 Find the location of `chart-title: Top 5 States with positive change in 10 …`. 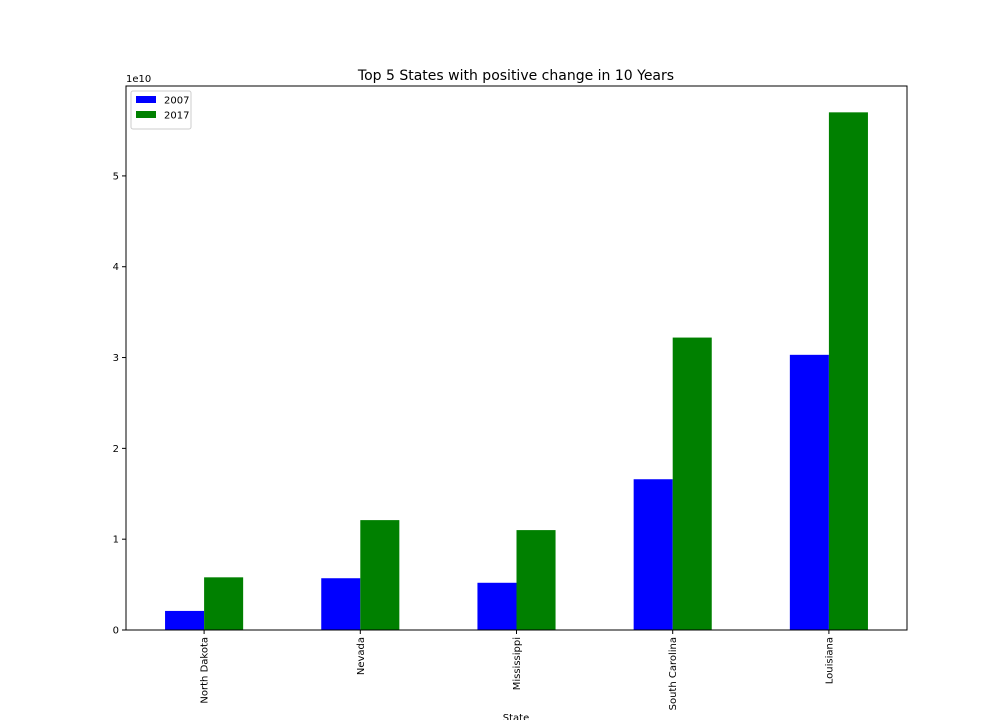

chart-title: Top 5 States with positive change in 10 … is located at coordinates (515, 76).